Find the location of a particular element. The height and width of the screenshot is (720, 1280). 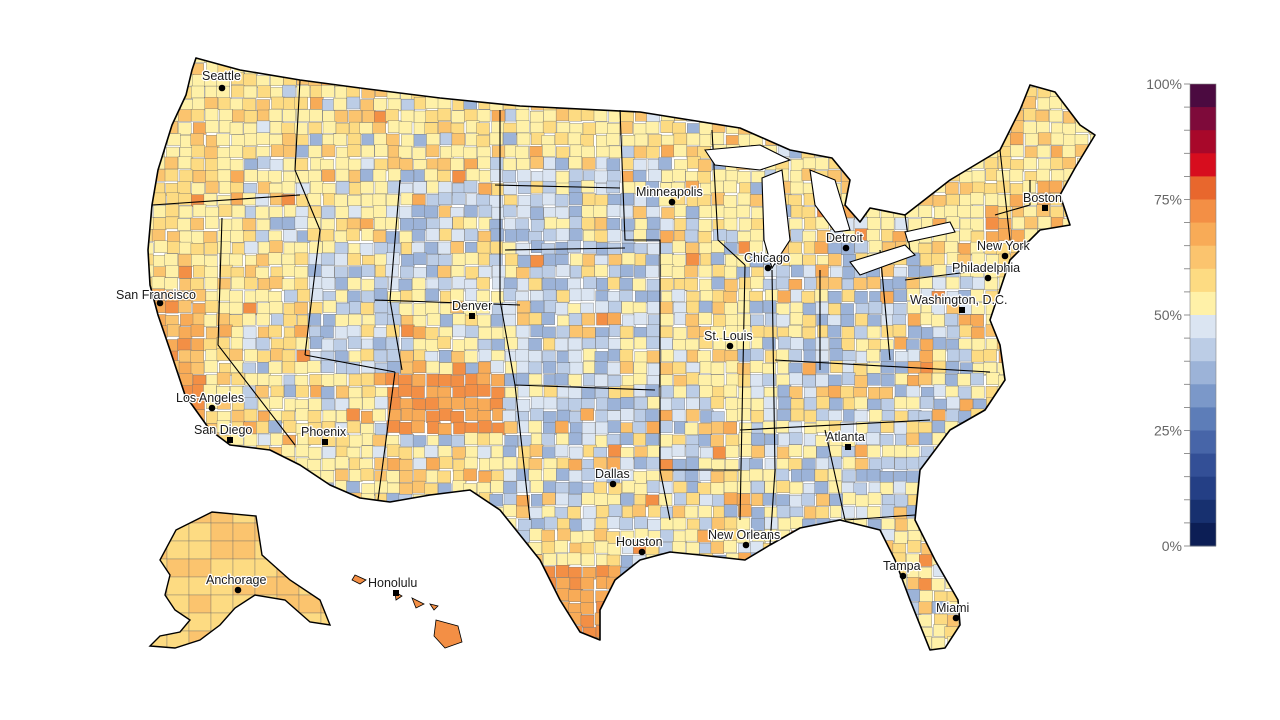

city-detroit: Detroit is located at coordinates (845, 241).